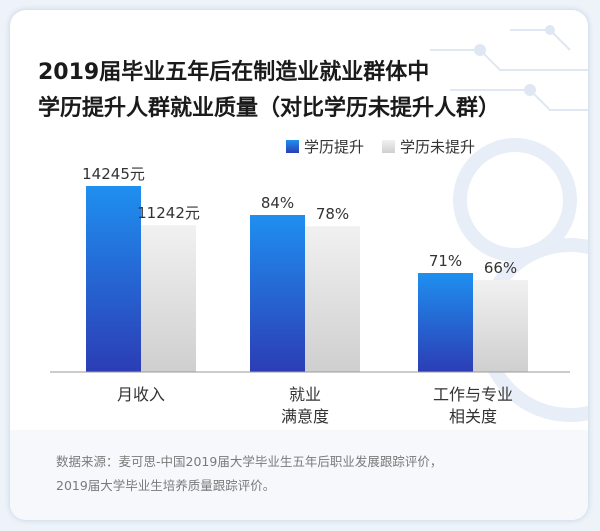  I want to click on source-note-line1: 数据来源：麦可思-中国2019届大学毕业生五年后职业发展跟踪评价，, so click(249, 461).